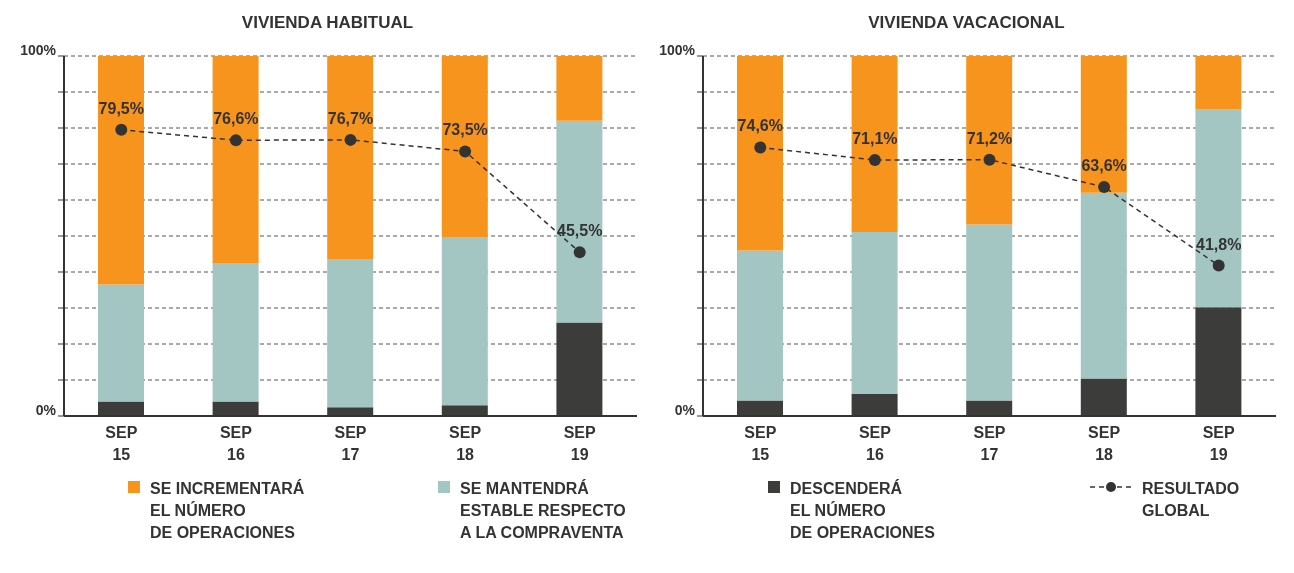  What do you see at coordinates (1219, 244) in the screenshot?
I see `data-label: 41,8%` at bounding box center [1219, 244].